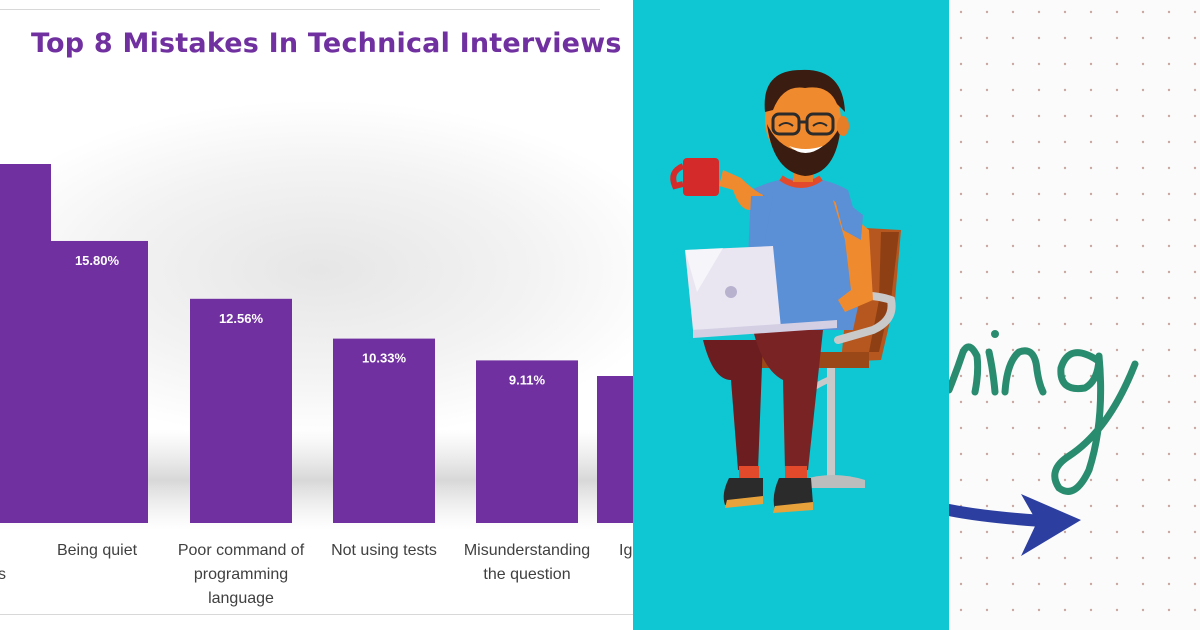 The height and width of the screenshot is (630, 1200). What do you see at coordinates (526, 574) in the screenshot?
I see `category-label-4-line-1: the question` at bounding box center [526, 574].